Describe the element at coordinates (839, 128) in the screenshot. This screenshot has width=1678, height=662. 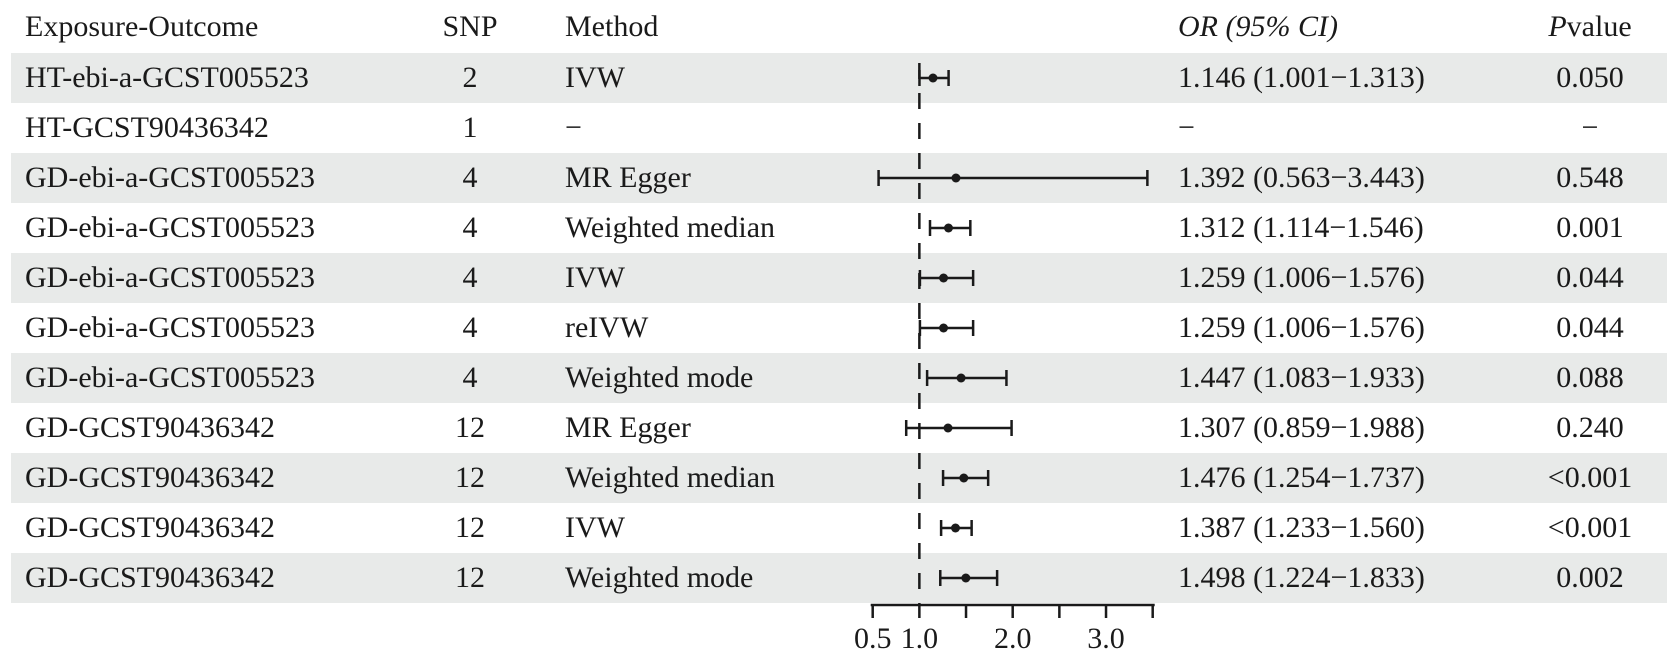
I see `table-row: HT-GCST90436342 1 − − −` at that location.